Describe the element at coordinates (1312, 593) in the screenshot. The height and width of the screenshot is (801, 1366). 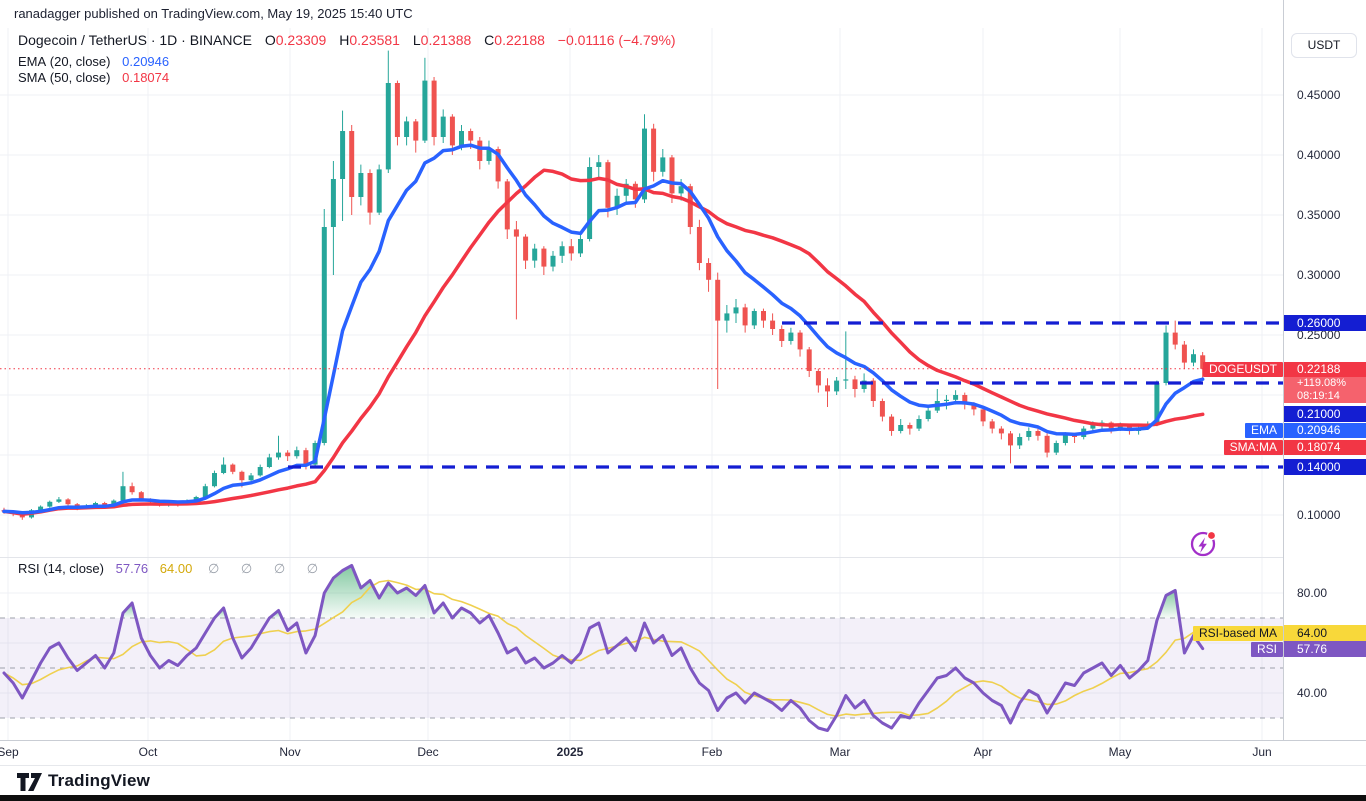
I see `rsi-tick: 80.00` at that location.